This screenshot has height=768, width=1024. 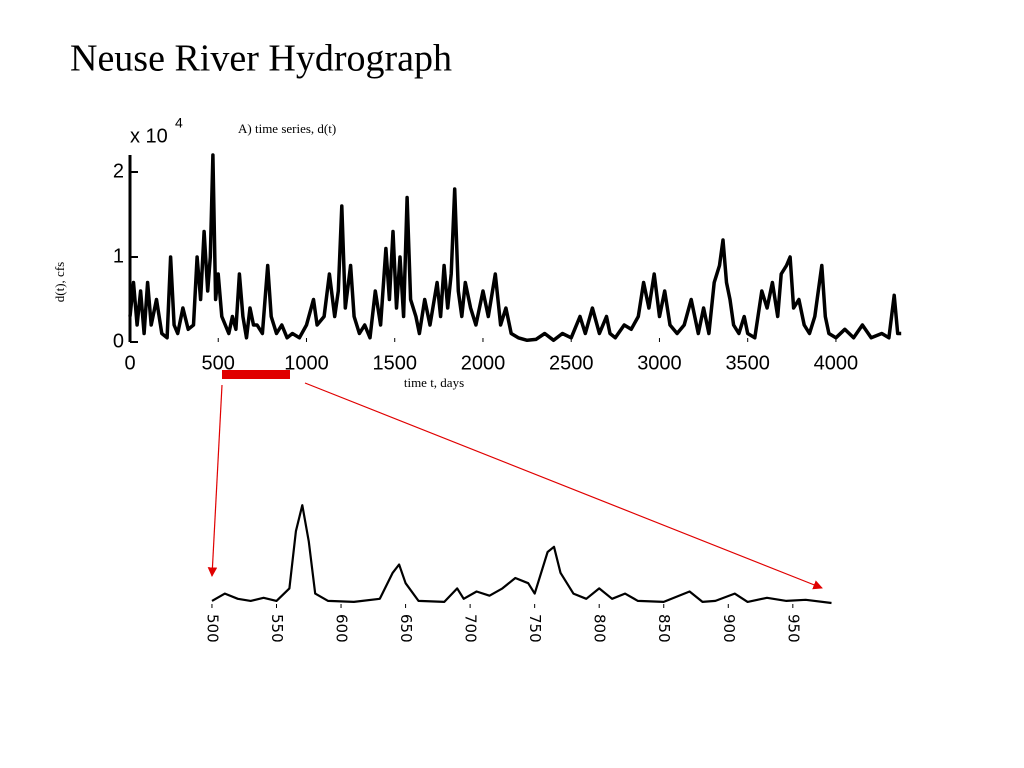 What do you see at coordinates (659, 363) in the screenshot?
I see `x-tick-label: 3000` at bounding box center [659, 363].